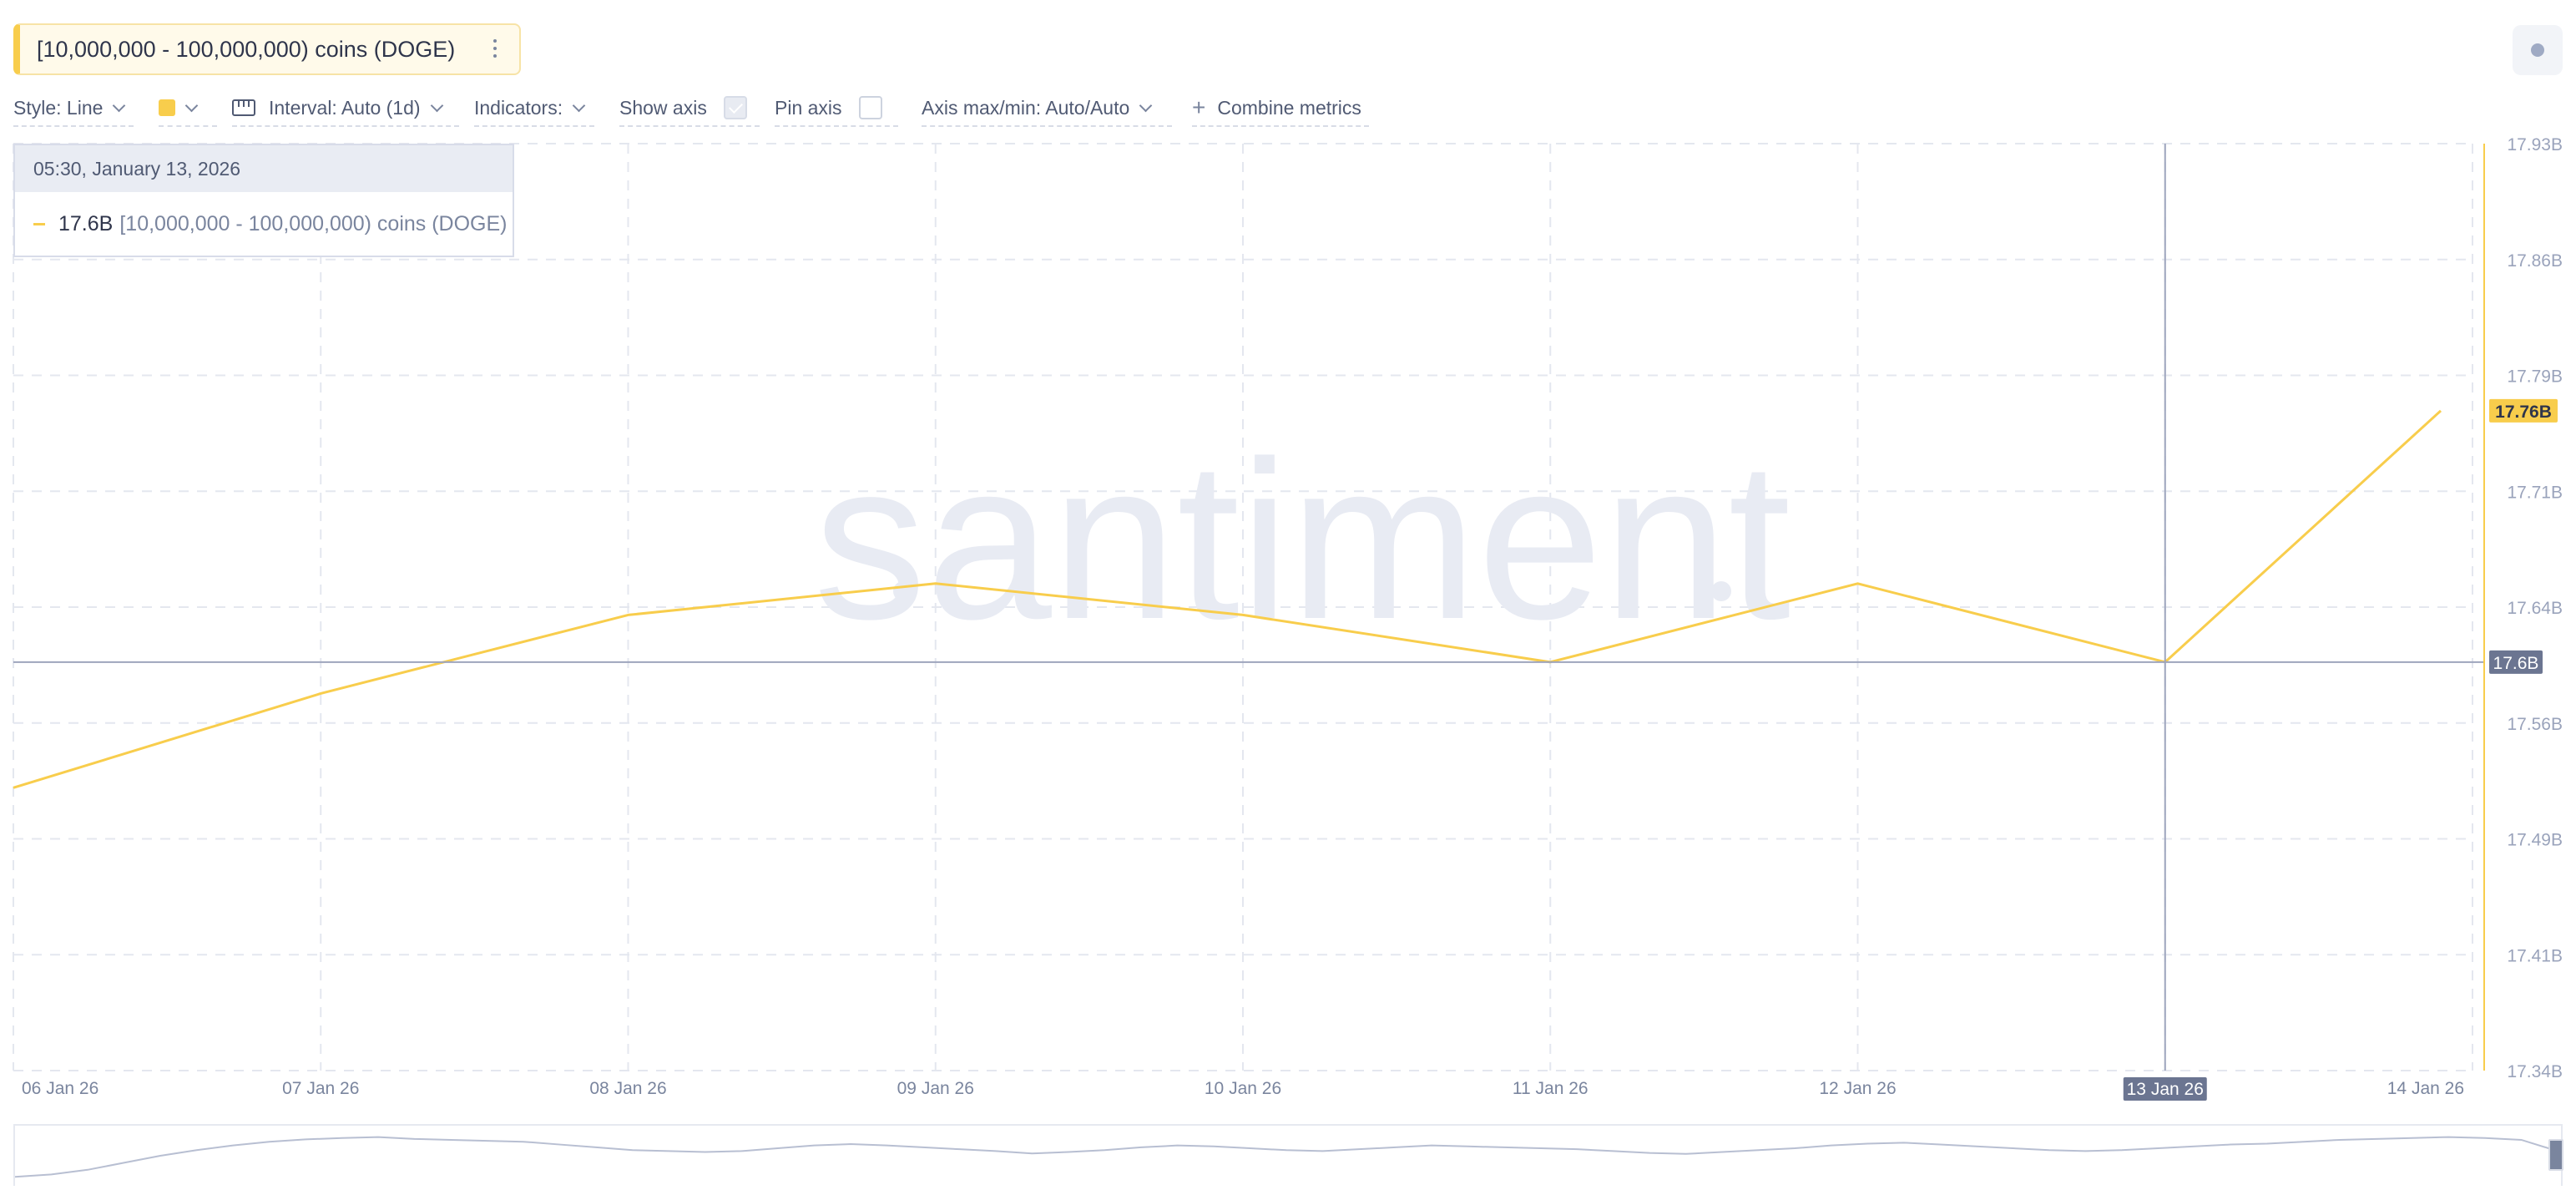 This screenshot has height=1190, width=2576. I want to click on y-tick-label: 17.41B, so click(2535, 956).